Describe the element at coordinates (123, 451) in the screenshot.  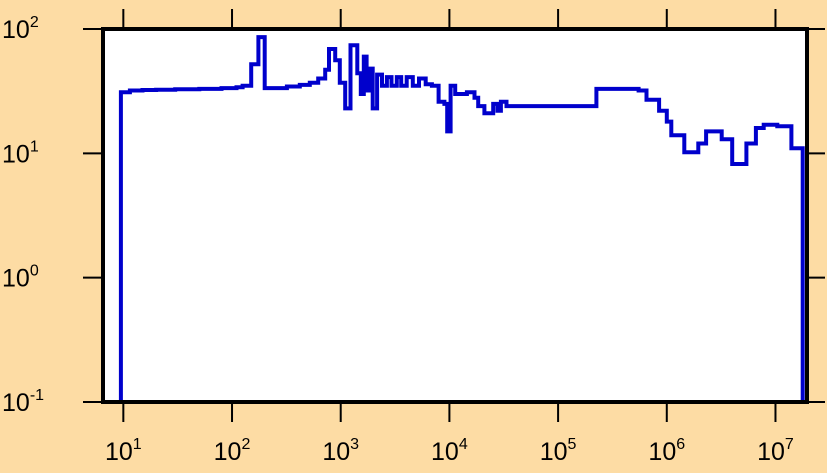
I see `x-tick-label-0: 10¹` at that location.